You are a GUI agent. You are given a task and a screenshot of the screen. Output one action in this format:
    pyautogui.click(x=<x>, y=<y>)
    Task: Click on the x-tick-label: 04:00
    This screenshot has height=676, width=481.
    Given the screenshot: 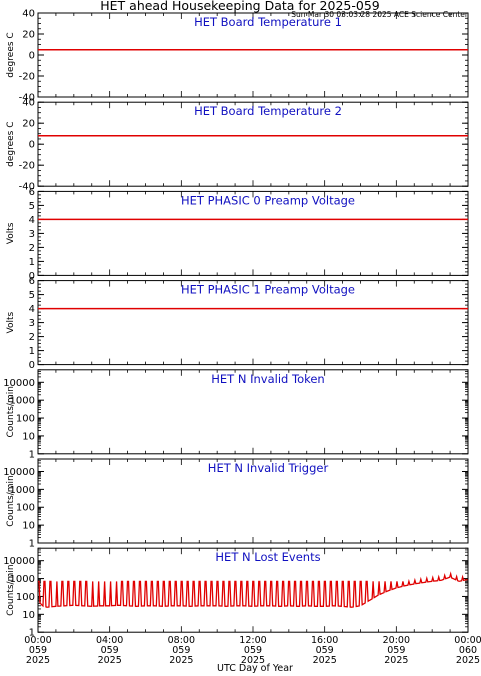 What is the action you would take?
    pyautogui.click(x=109, y=640)
    